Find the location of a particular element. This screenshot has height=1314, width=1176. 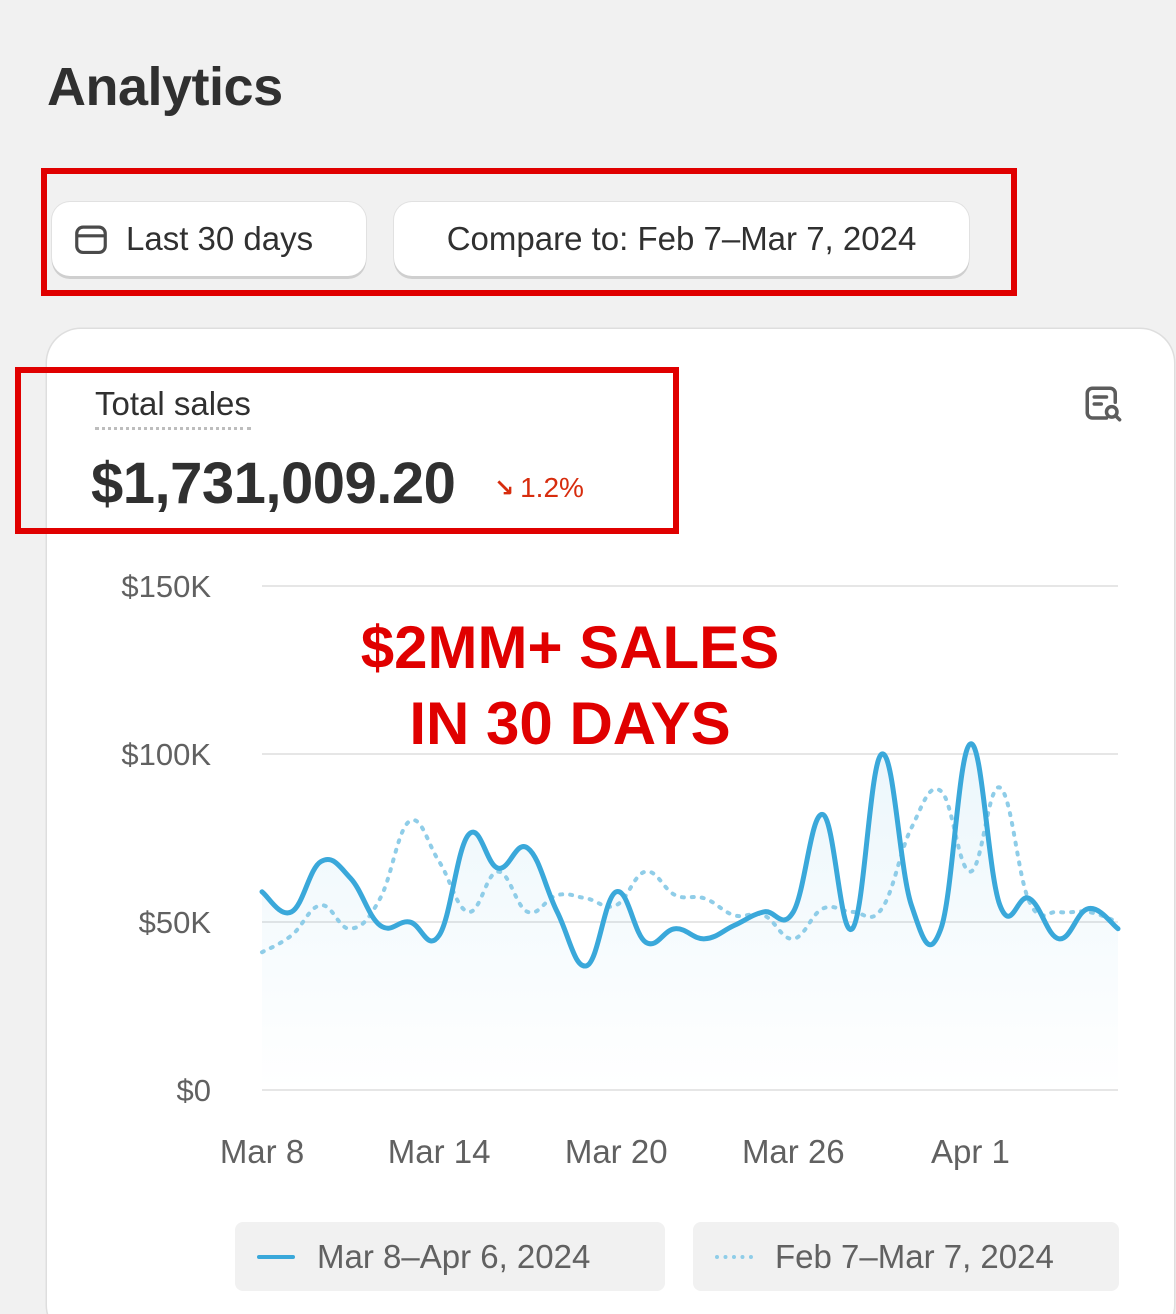

compare-button: Compare to: Feb 7–Mar 7, 2024 is located at coordinates (681, 239).